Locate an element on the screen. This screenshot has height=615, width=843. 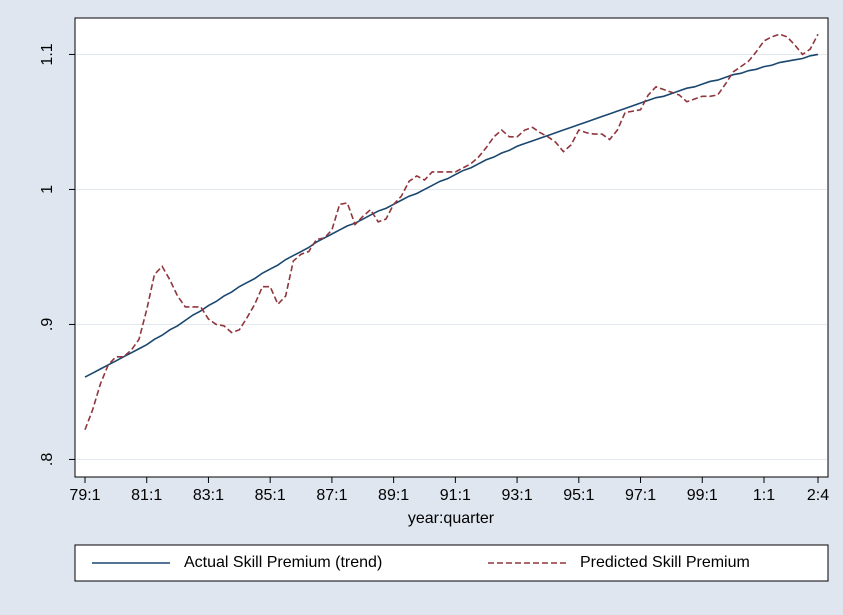
legend is located at coordinates (451, 563).